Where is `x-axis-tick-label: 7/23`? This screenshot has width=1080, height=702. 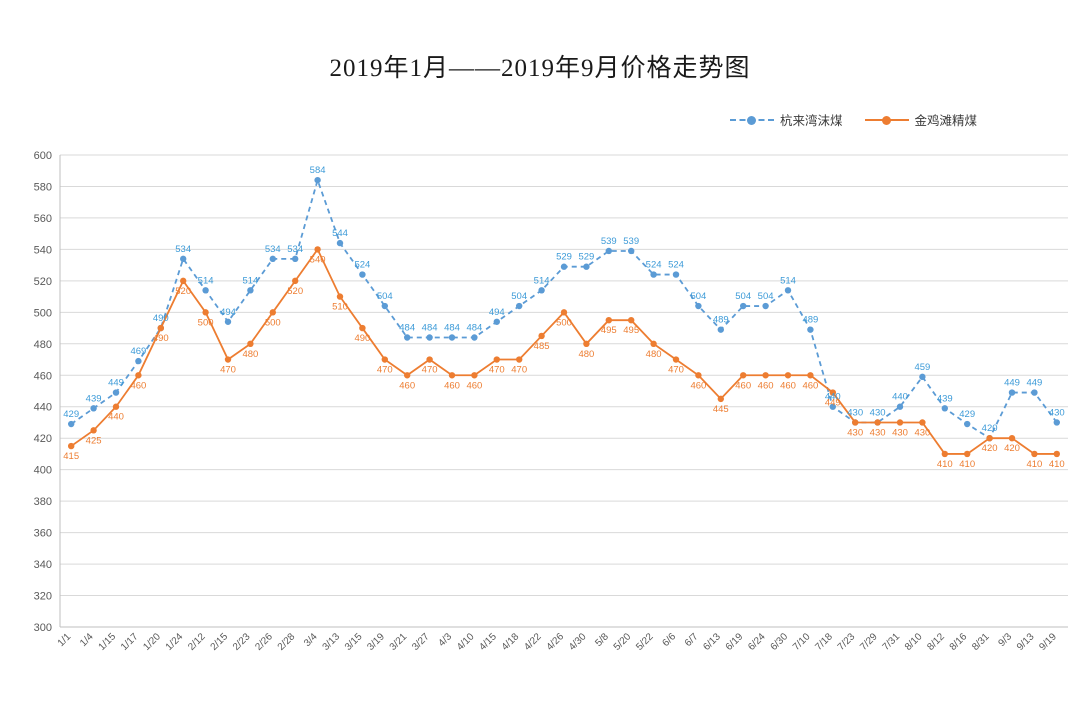 x-axis-tick-label: 7/23 is located at coordinates (847, 642).